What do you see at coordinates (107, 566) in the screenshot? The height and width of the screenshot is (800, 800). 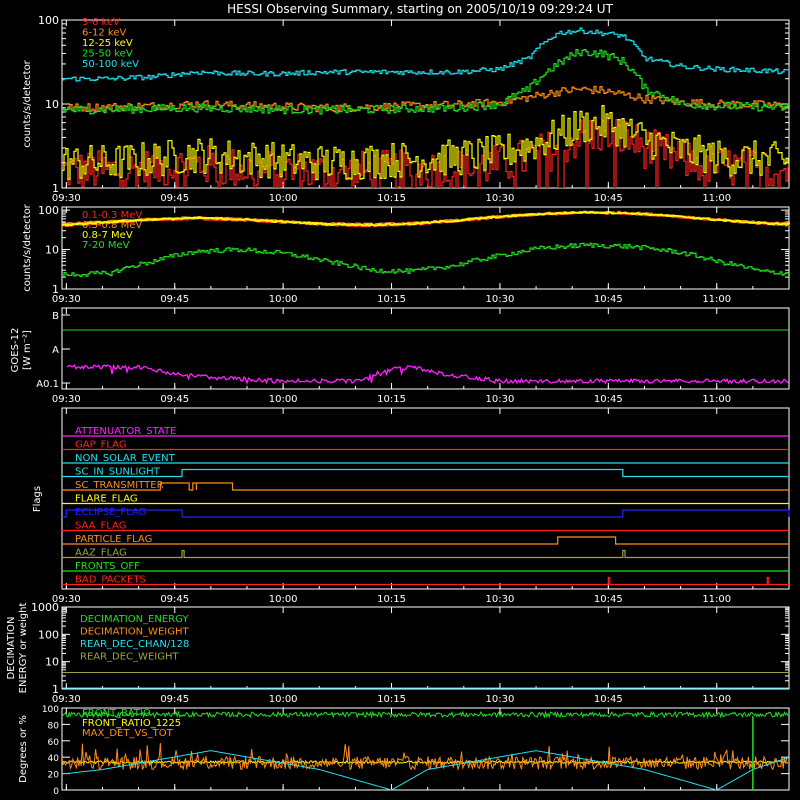 I see `flag-label: FRONTS_OFF` at bounding box center [107, 566].